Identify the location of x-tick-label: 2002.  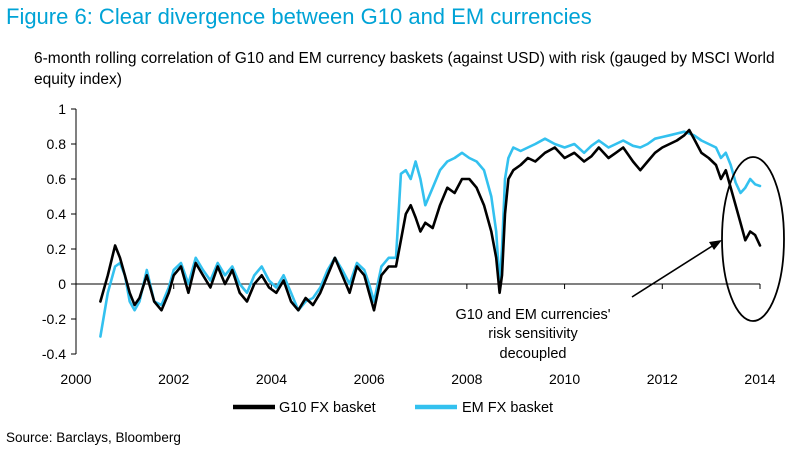
(173, 379).